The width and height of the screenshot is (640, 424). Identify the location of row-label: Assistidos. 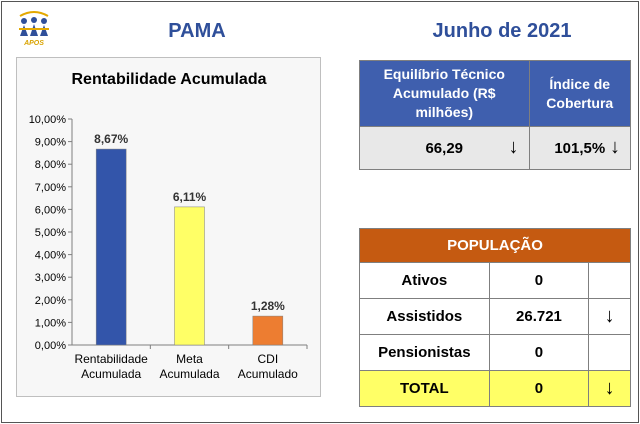
(424, 316).